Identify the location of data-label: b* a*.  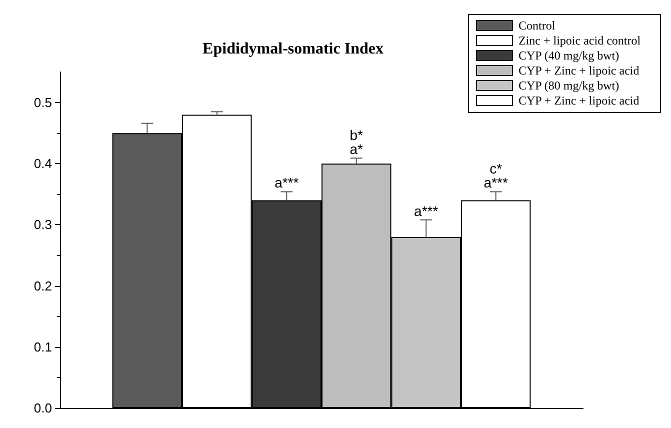
(357, 142).